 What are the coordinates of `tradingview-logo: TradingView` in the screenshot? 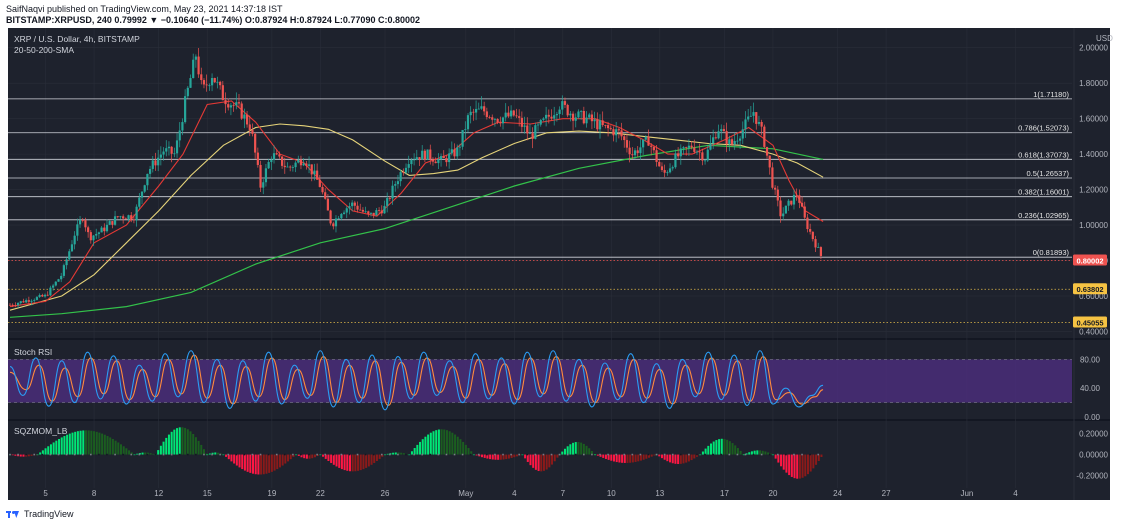 It's located at (40, 514).